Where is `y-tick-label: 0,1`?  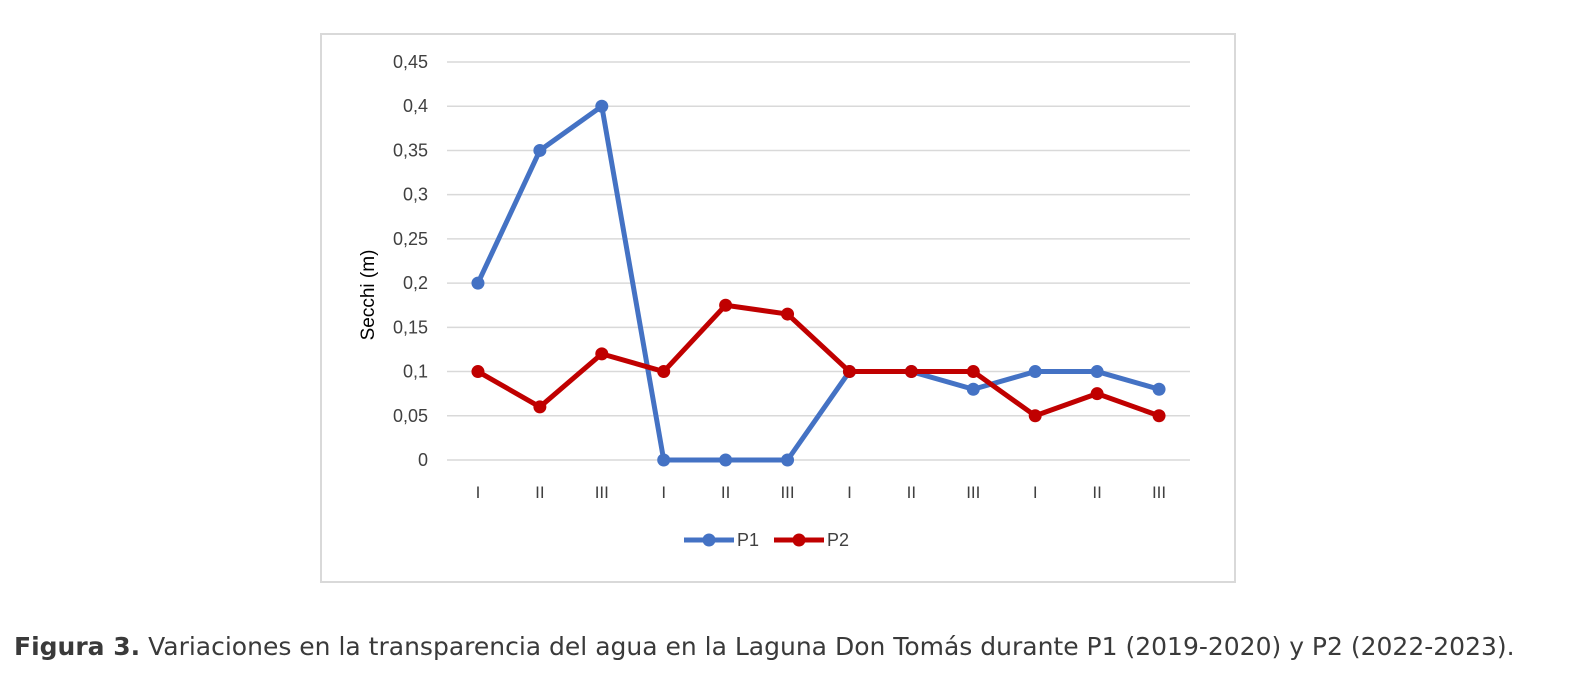
y-tick-label: 0,1 is located at coordinates (415, 372).